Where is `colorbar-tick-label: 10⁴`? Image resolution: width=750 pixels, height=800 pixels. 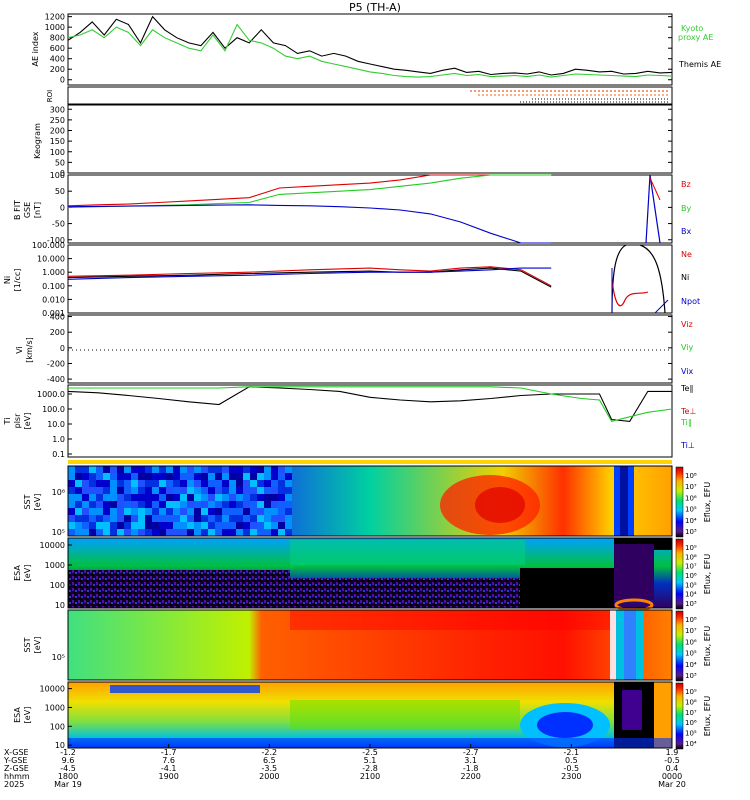 colorbar-tick-label: 10⁴ is located at coordinates (691, 521).